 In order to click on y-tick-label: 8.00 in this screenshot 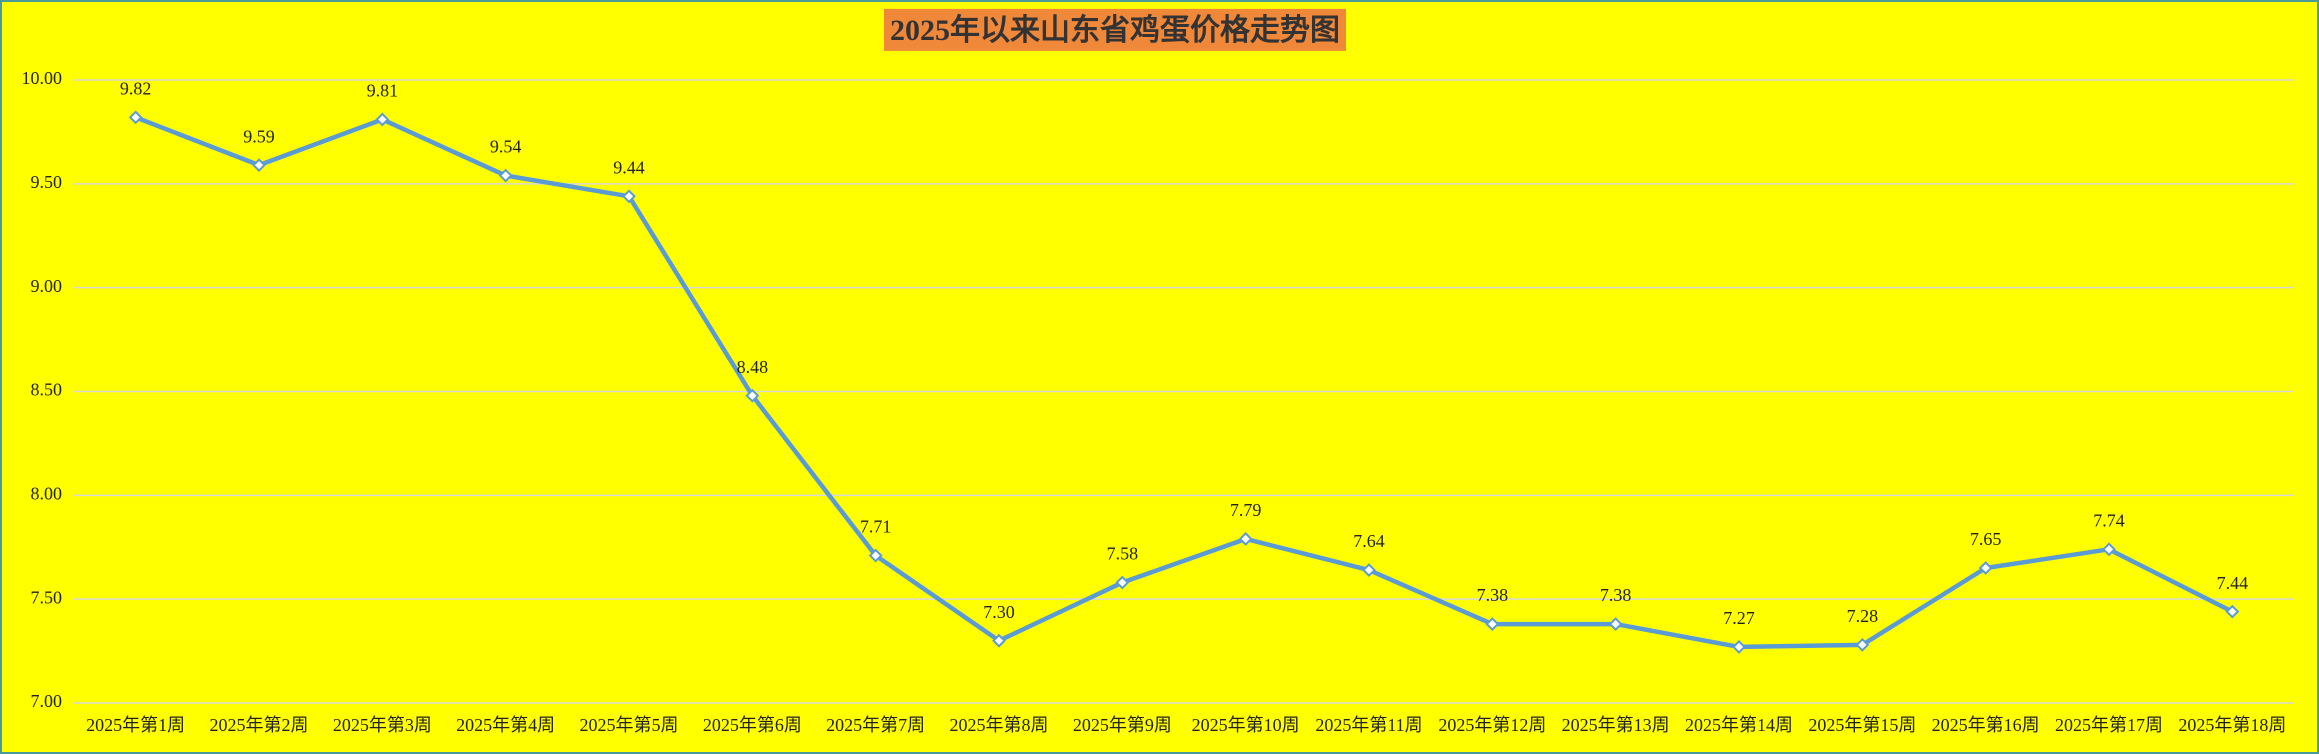, I will do `click(47, 493)`.